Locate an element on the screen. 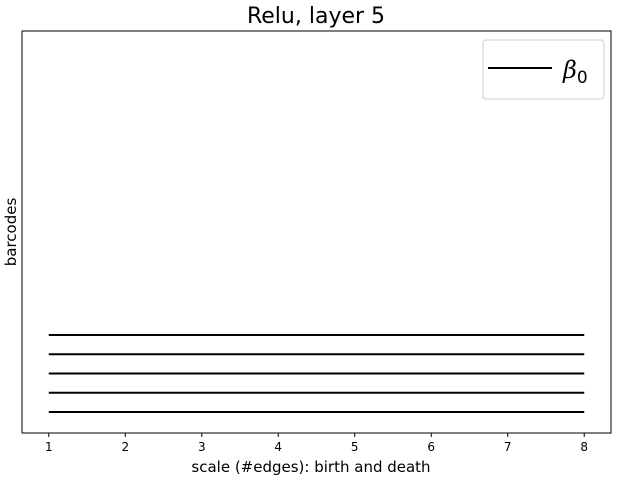  barcode-bars is located at coordinates (316, 373).